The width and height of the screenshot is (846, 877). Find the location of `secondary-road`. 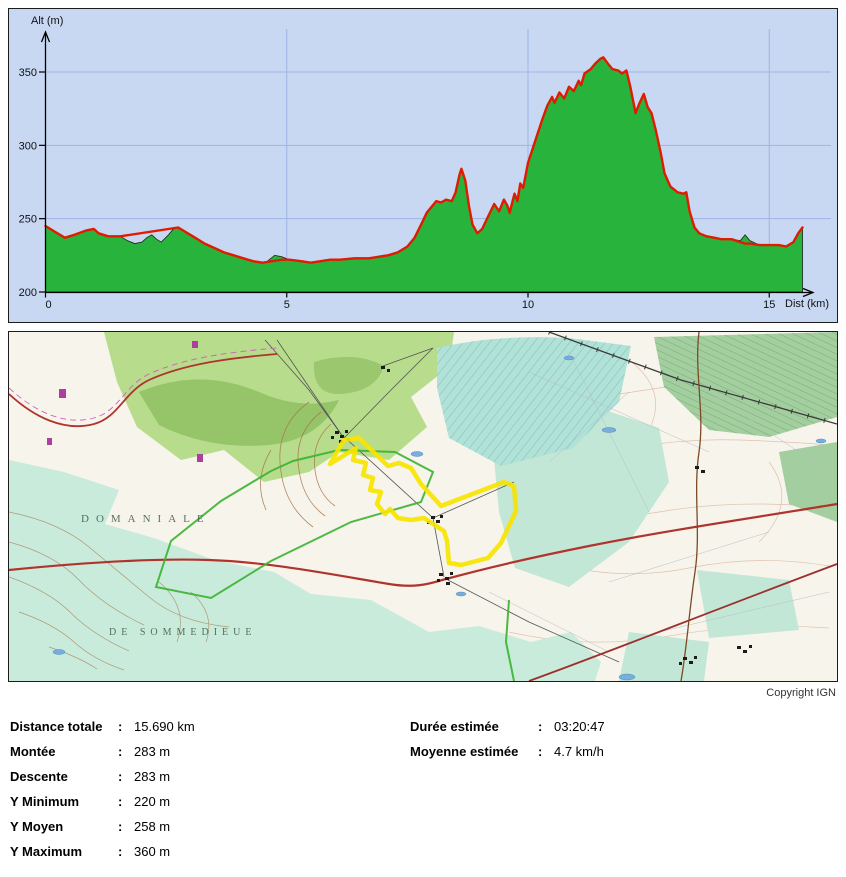

secondary-road is located at coordinates (682, 622).